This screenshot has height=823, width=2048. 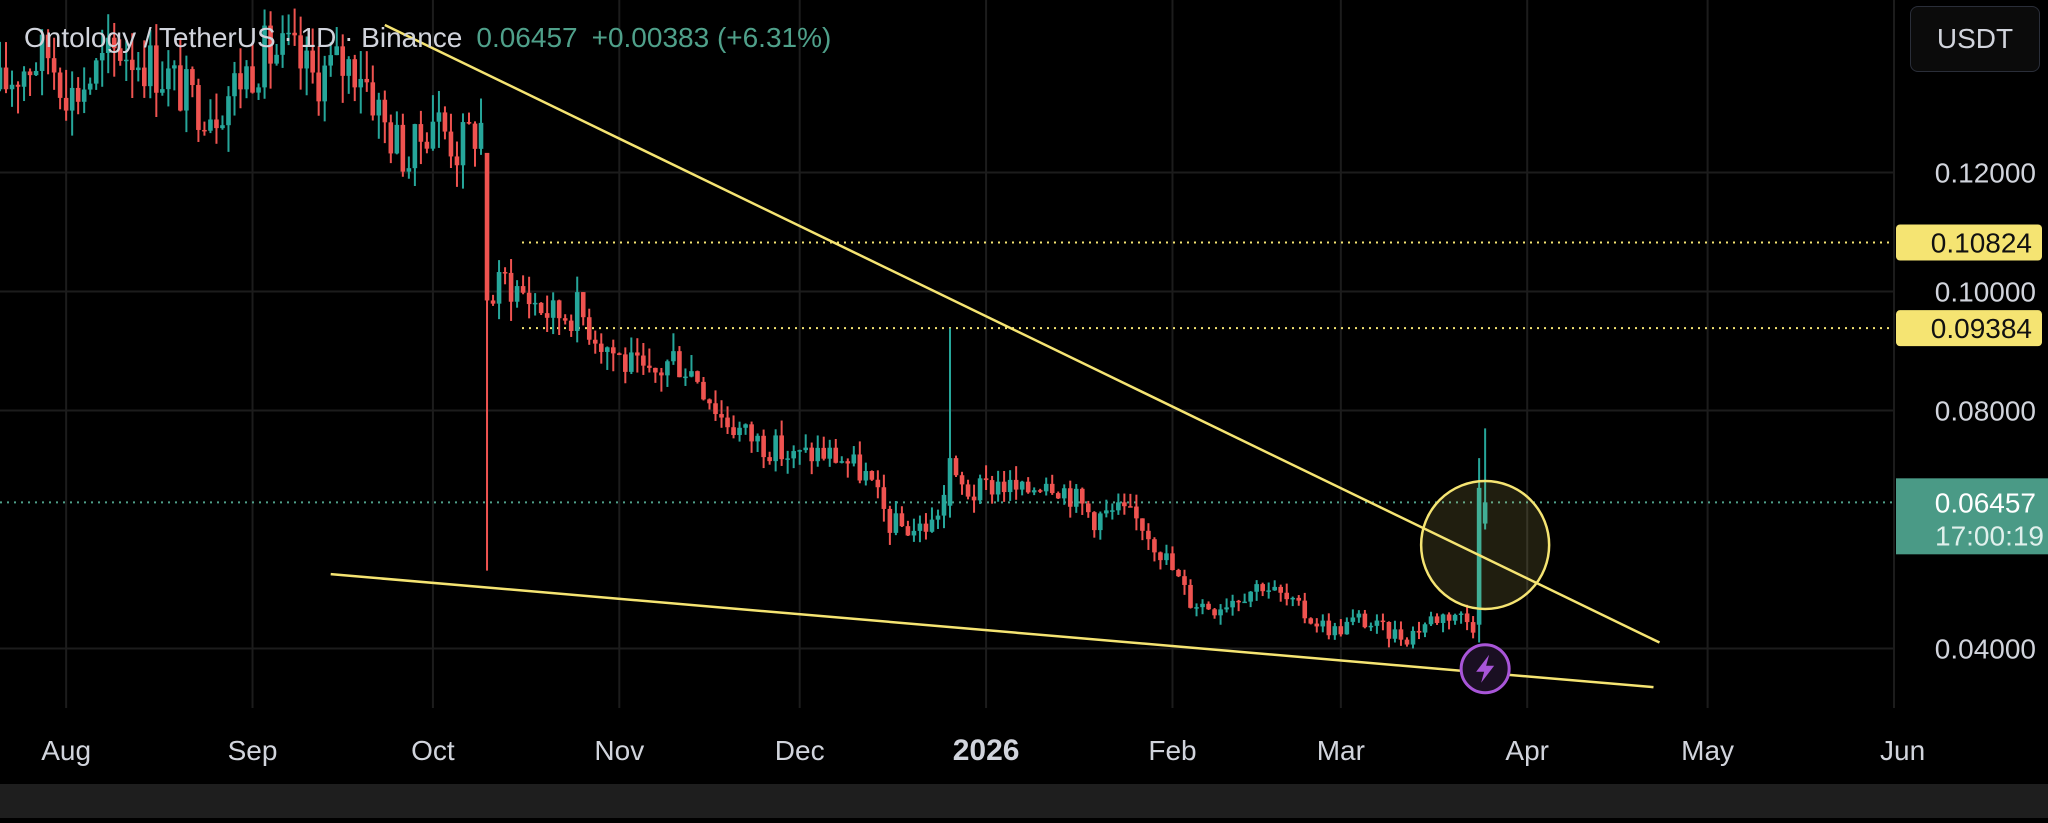 I want to click on x-tick-1: Sep, so click(x=253, y=750).